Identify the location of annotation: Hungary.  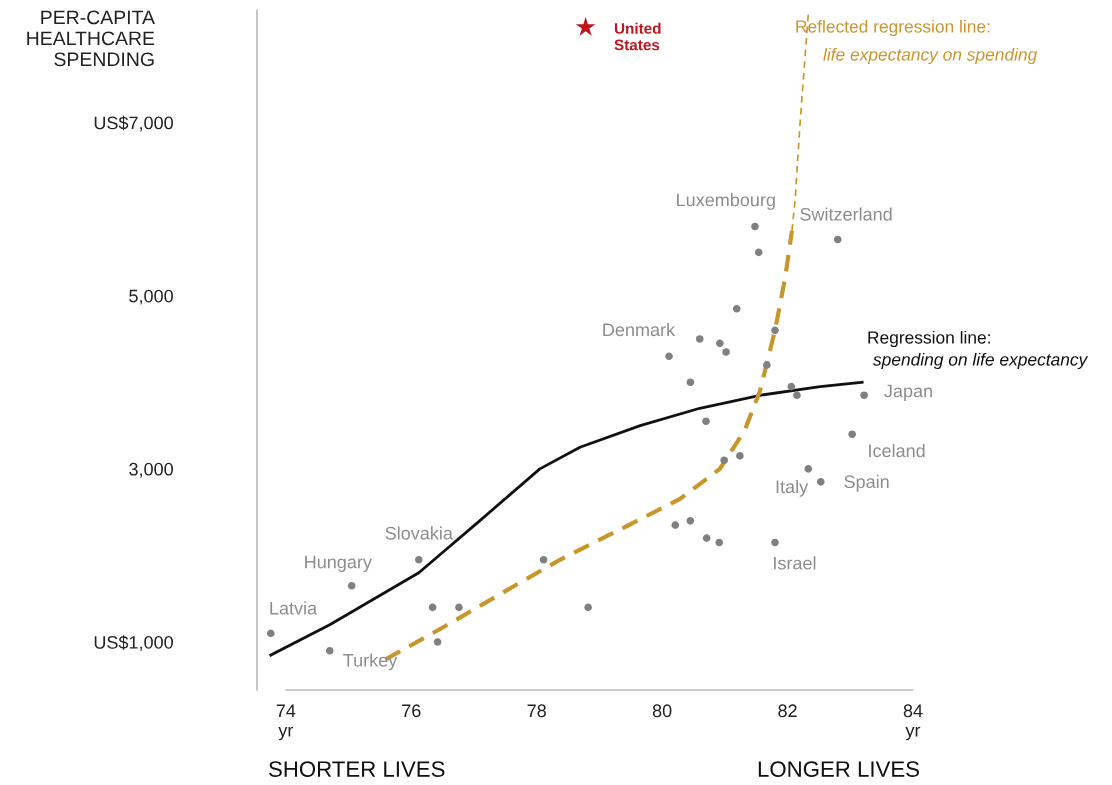
(338, 563).